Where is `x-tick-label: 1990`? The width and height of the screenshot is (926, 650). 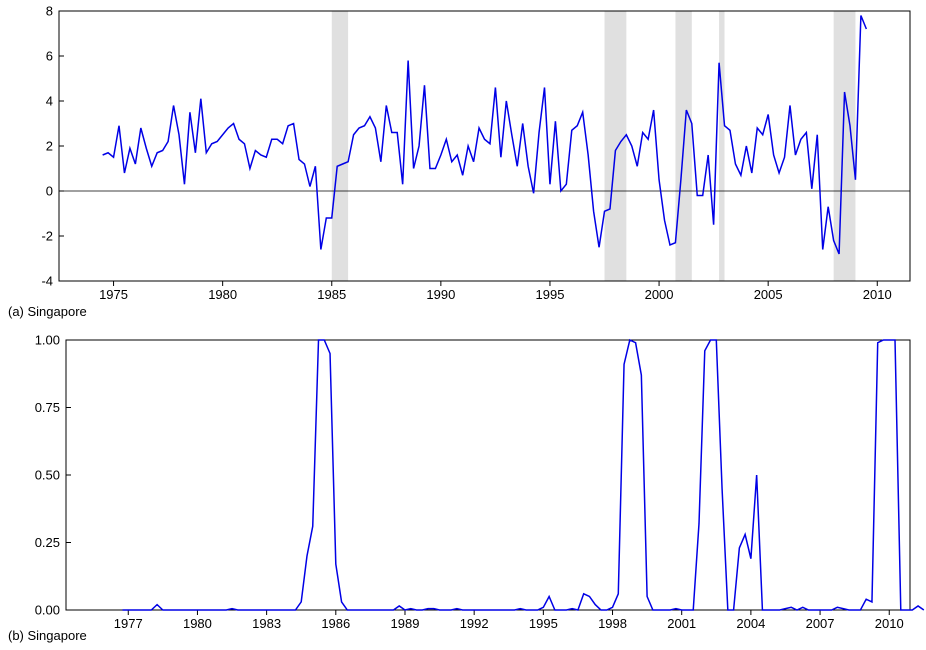
x-tick-label: 1990 is located at coordinates (440, 294).